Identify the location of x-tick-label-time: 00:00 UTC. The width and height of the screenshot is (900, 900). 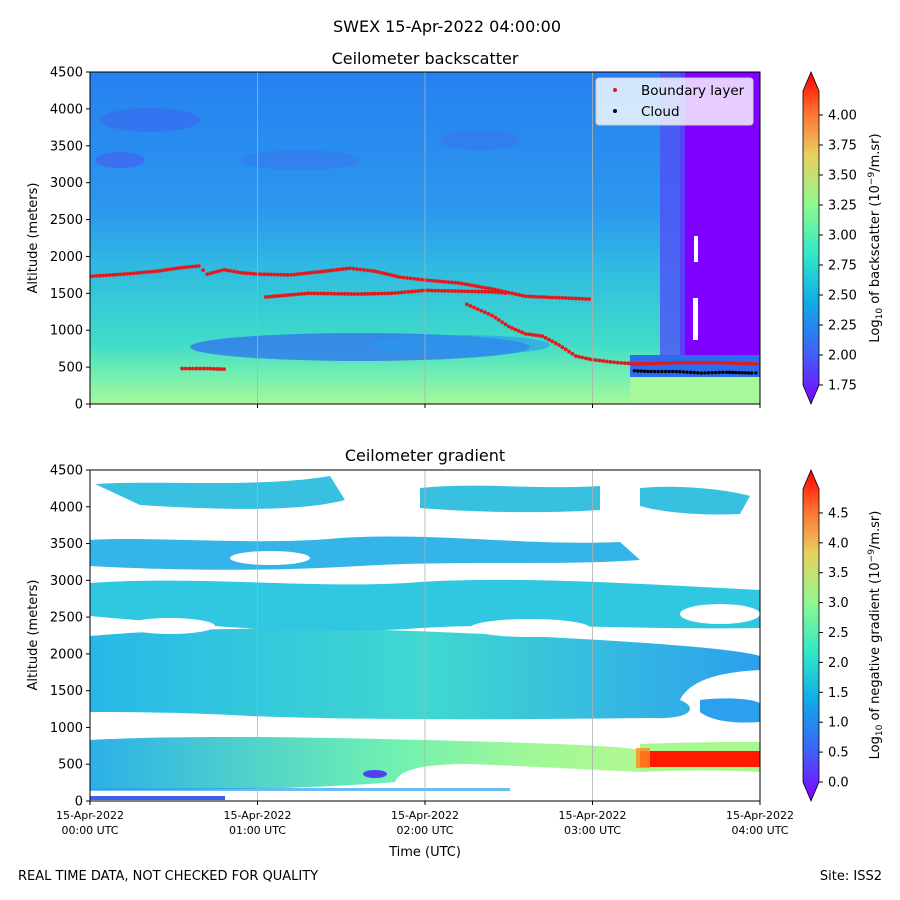
(89, 830).